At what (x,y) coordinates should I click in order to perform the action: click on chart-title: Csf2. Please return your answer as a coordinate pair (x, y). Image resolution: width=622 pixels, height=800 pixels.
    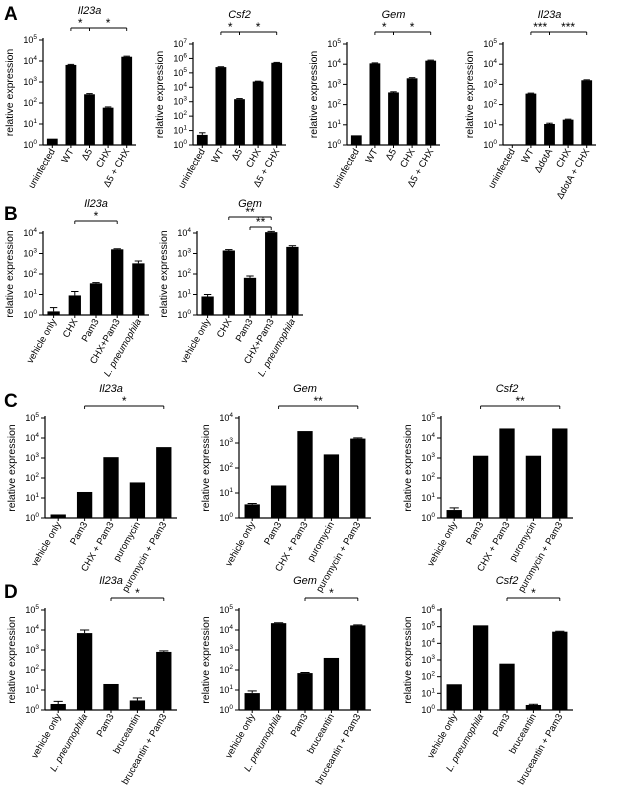
    Looking at the image, I should click on (507, 389).